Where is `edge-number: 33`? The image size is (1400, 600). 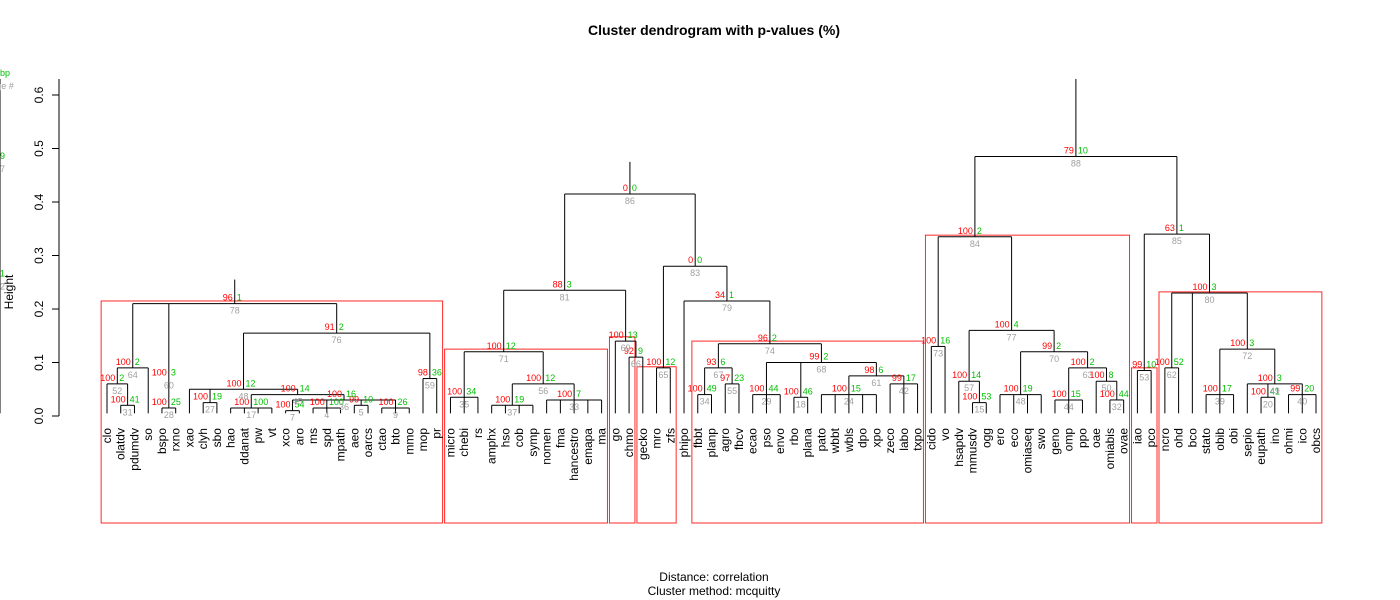 edge-number: 33 is located at coordinates (574, 407).